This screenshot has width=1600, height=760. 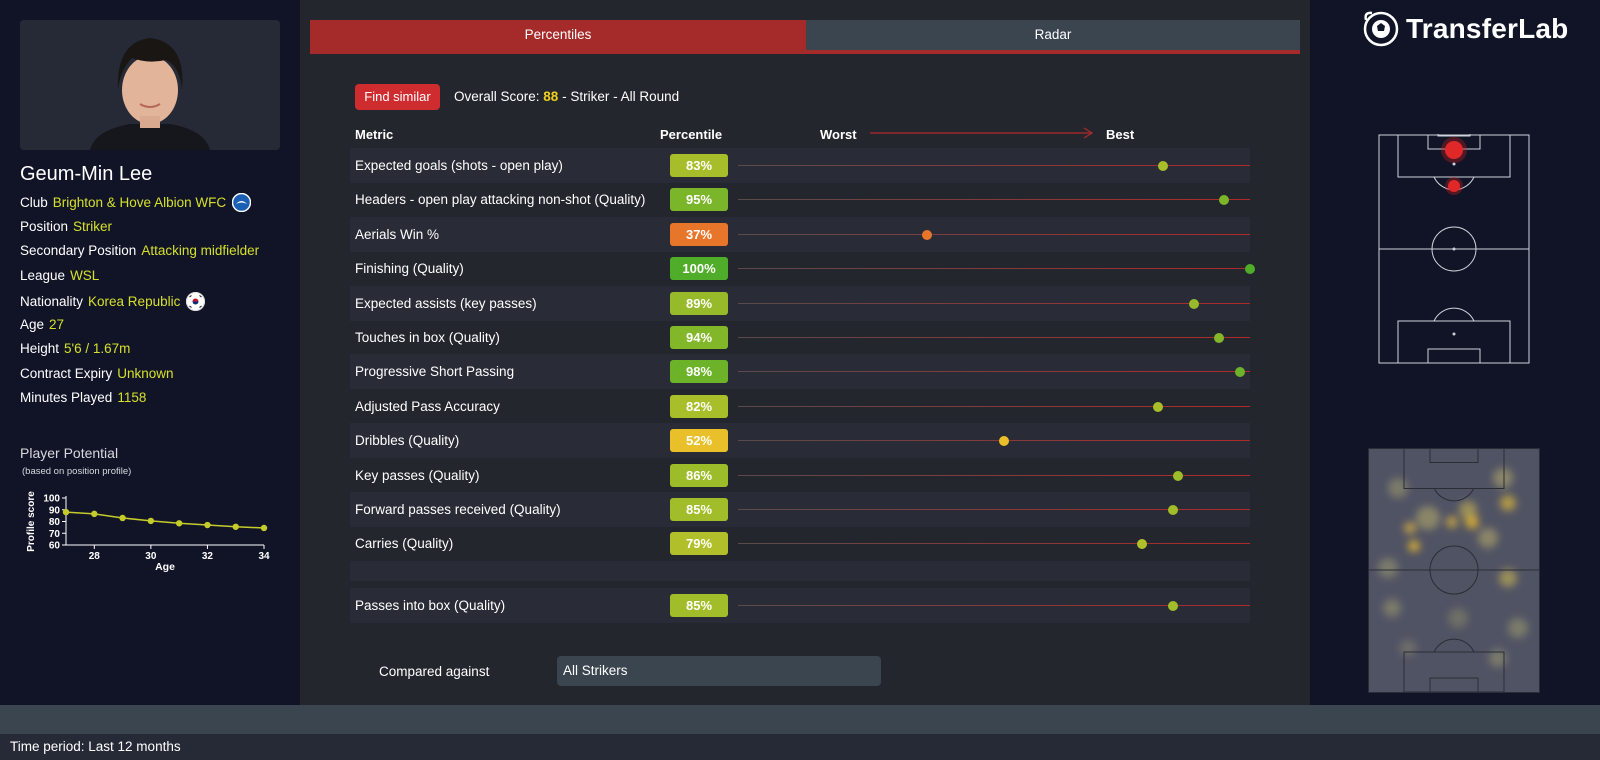 What do you see at coordinates (85, 275) in the screenshot?
I see `info-value: WSL` at bounding box center [85, 275].